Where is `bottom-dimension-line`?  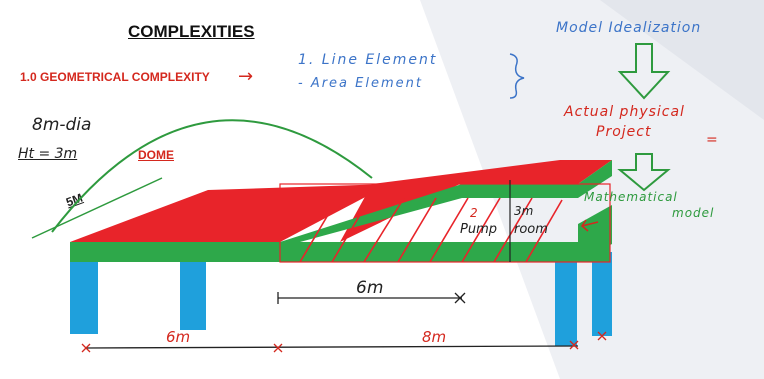 bottom-dimension-line is located at coordinates (332, 347).